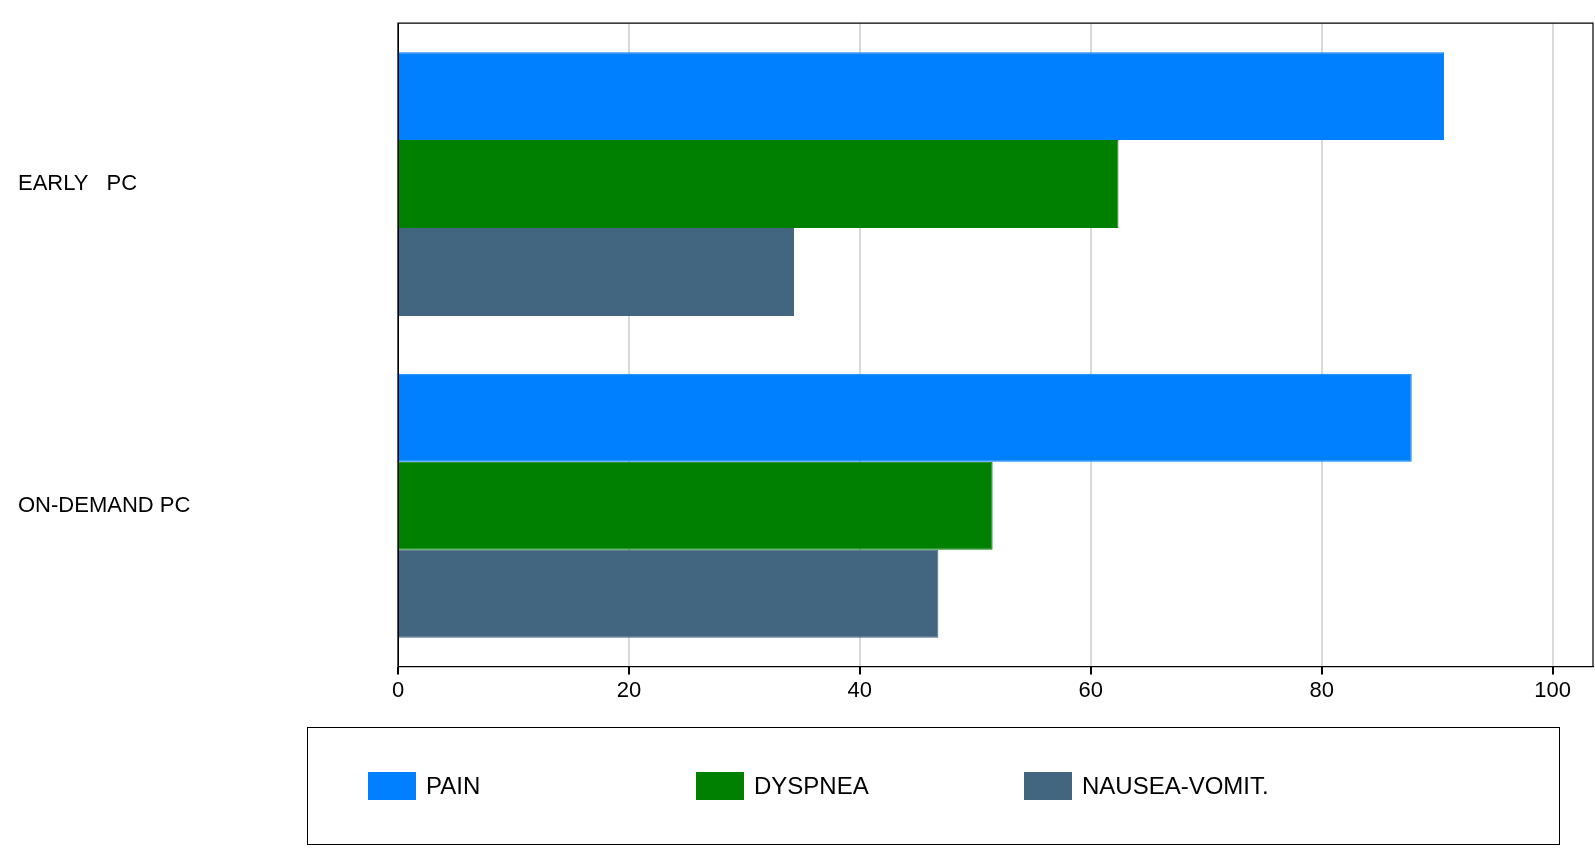 The image size is (1595, 850). Describe the element at coordinates (860, 689) in the screenshot. I see `x-tick-label: 40` at that location.